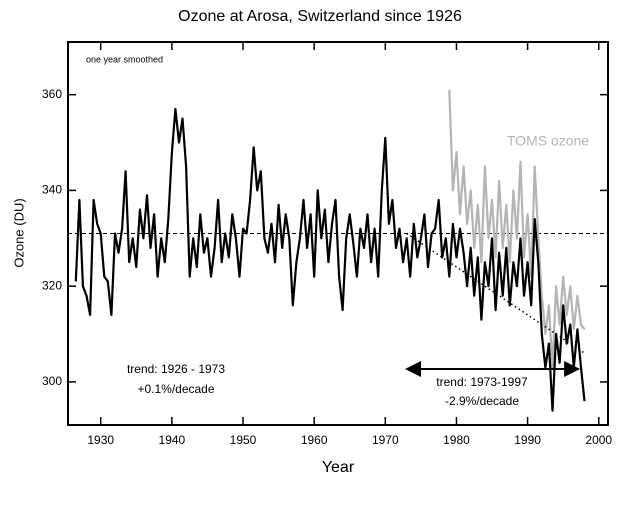 Image resolution: width=640 pixels, height=512 pixels. Describe the element at coordinates (124, 59) in the screenshot. I see `annotation: one year smoothed` at that location.